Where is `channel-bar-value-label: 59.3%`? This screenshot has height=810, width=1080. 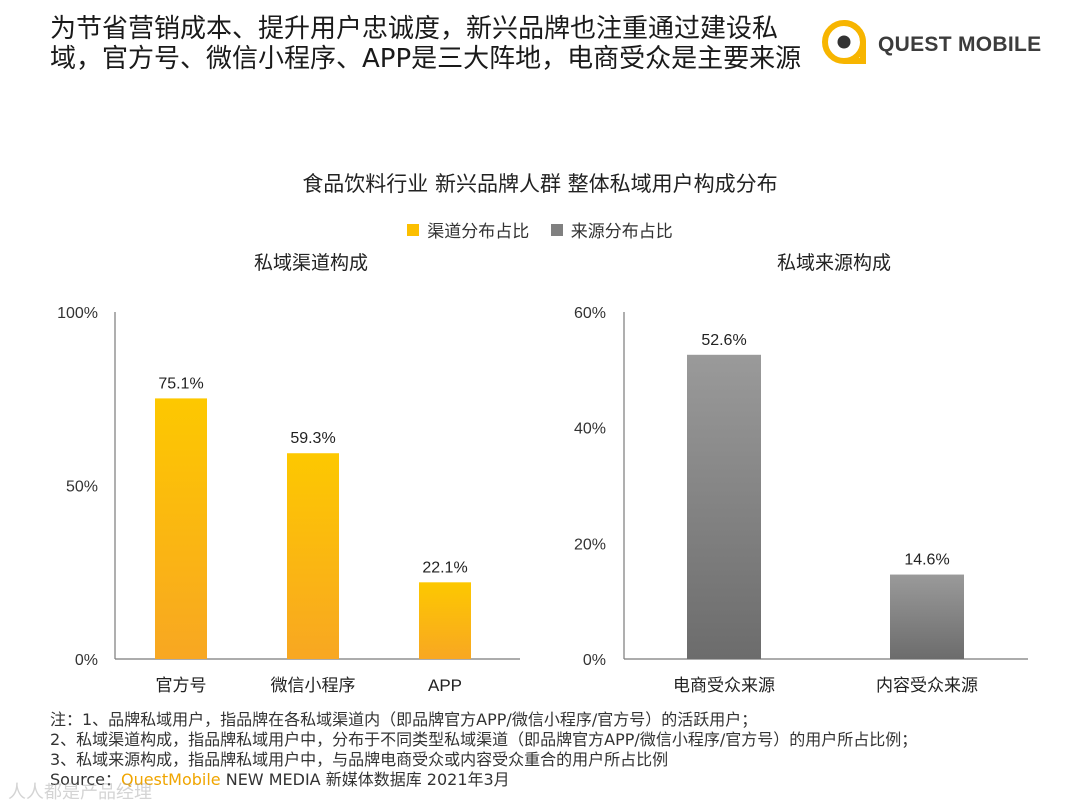
channel-bar-value-label: 59.3% is located at coordinates (312, 438).